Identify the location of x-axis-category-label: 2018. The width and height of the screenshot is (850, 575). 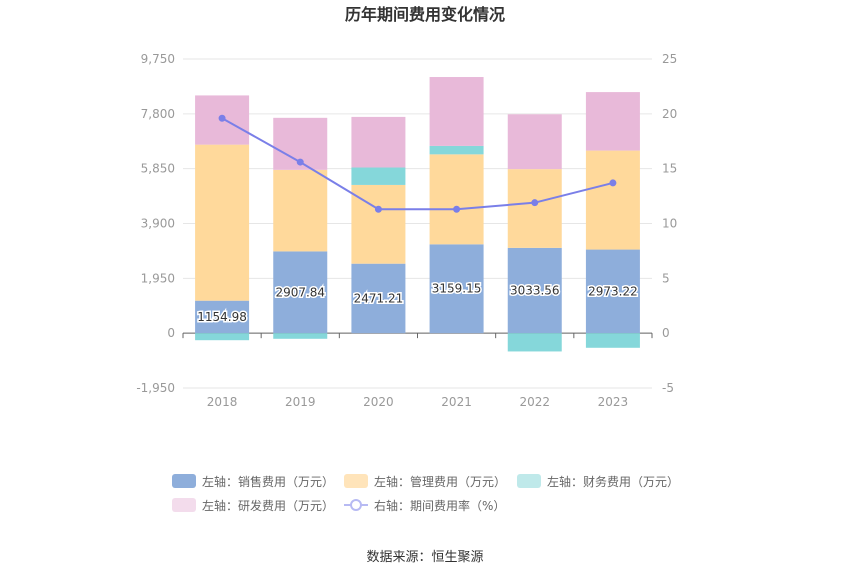
(222, 402).